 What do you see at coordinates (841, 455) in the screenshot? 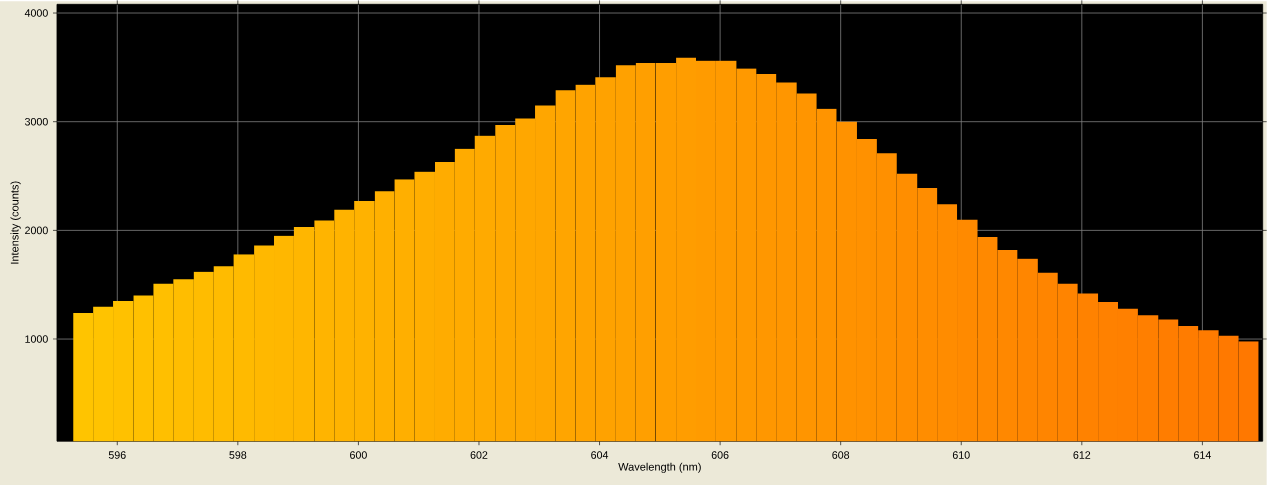
I see `x-tick-label: 608` at bounding box center [841, 455].